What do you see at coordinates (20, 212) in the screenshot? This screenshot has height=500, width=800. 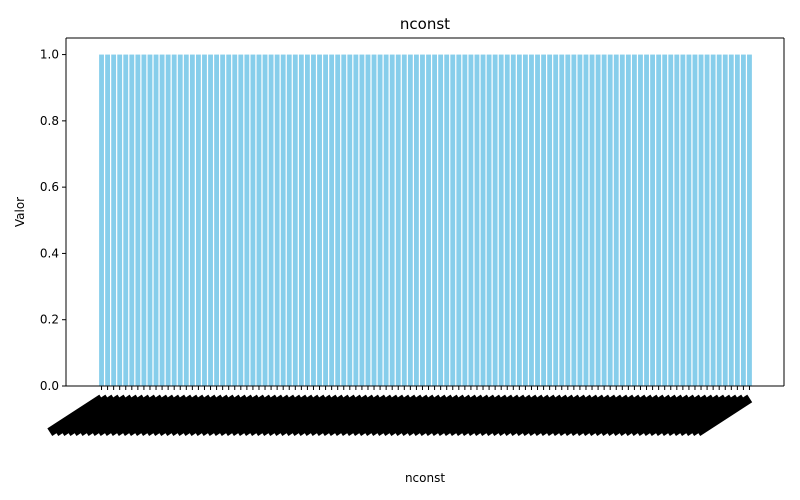 I see `y-axis-label: Valor` at bounding box center [20, 212].